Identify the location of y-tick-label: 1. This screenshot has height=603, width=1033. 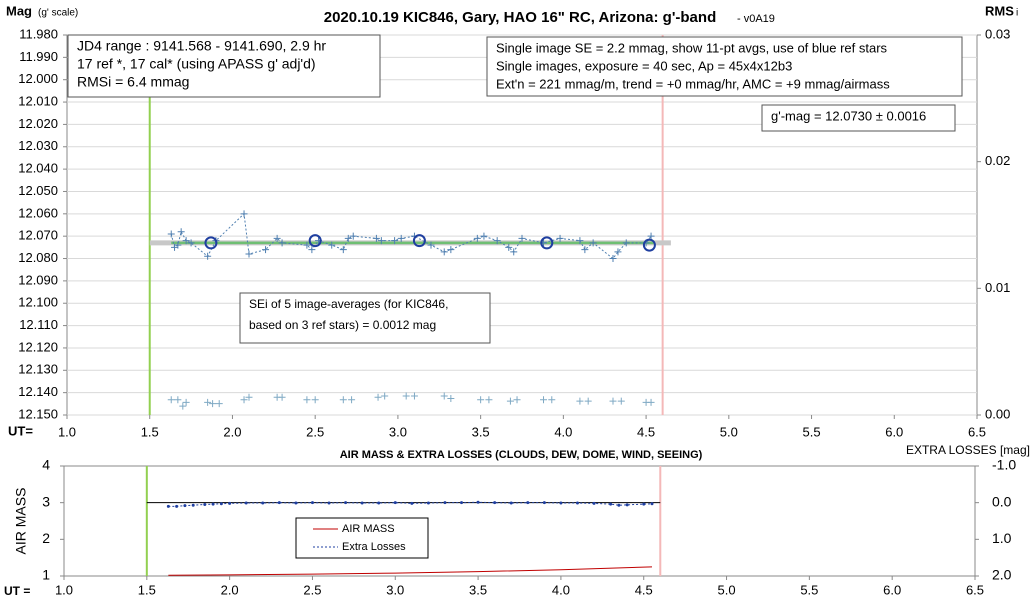
(46, 575).